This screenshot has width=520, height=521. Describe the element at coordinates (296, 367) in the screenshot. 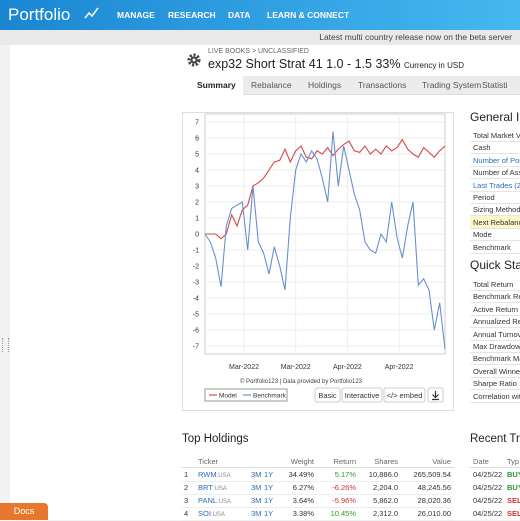

I see `x-tick-label: Mar-2022` at that location.